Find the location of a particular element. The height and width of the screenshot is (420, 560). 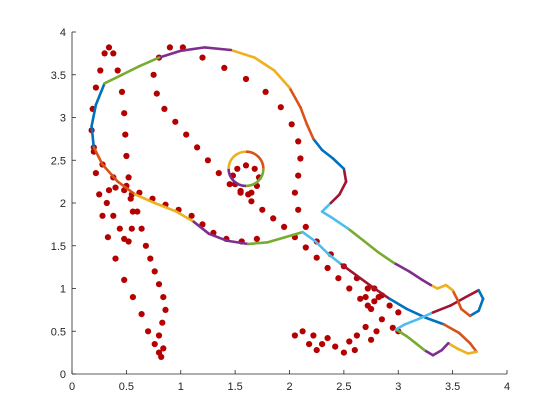

y-tick-label-0: 0 is located at coordinates (63, 375).